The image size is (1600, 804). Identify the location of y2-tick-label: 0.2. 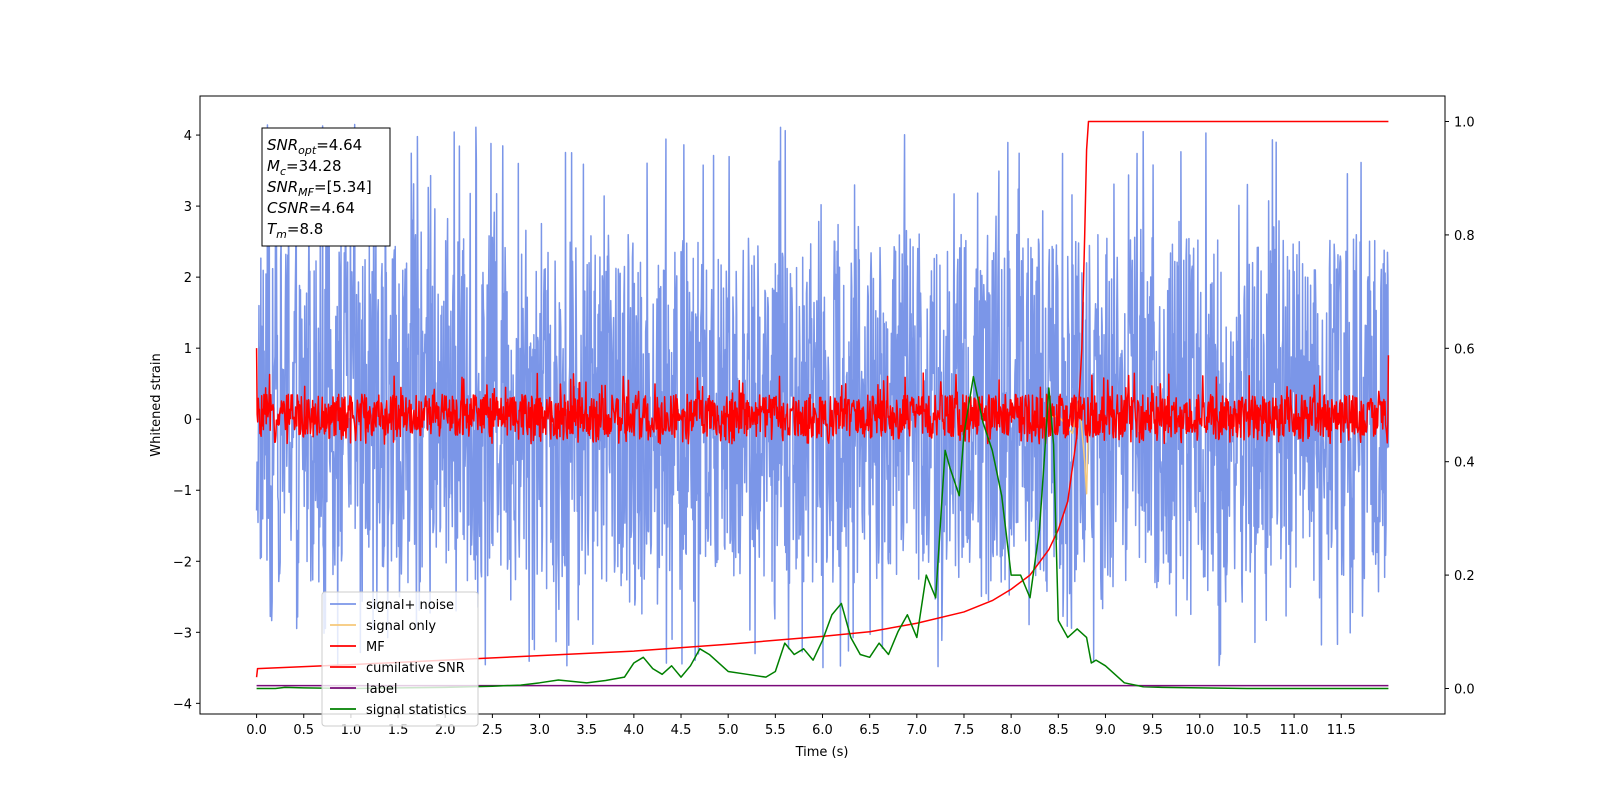
(1464, 576).